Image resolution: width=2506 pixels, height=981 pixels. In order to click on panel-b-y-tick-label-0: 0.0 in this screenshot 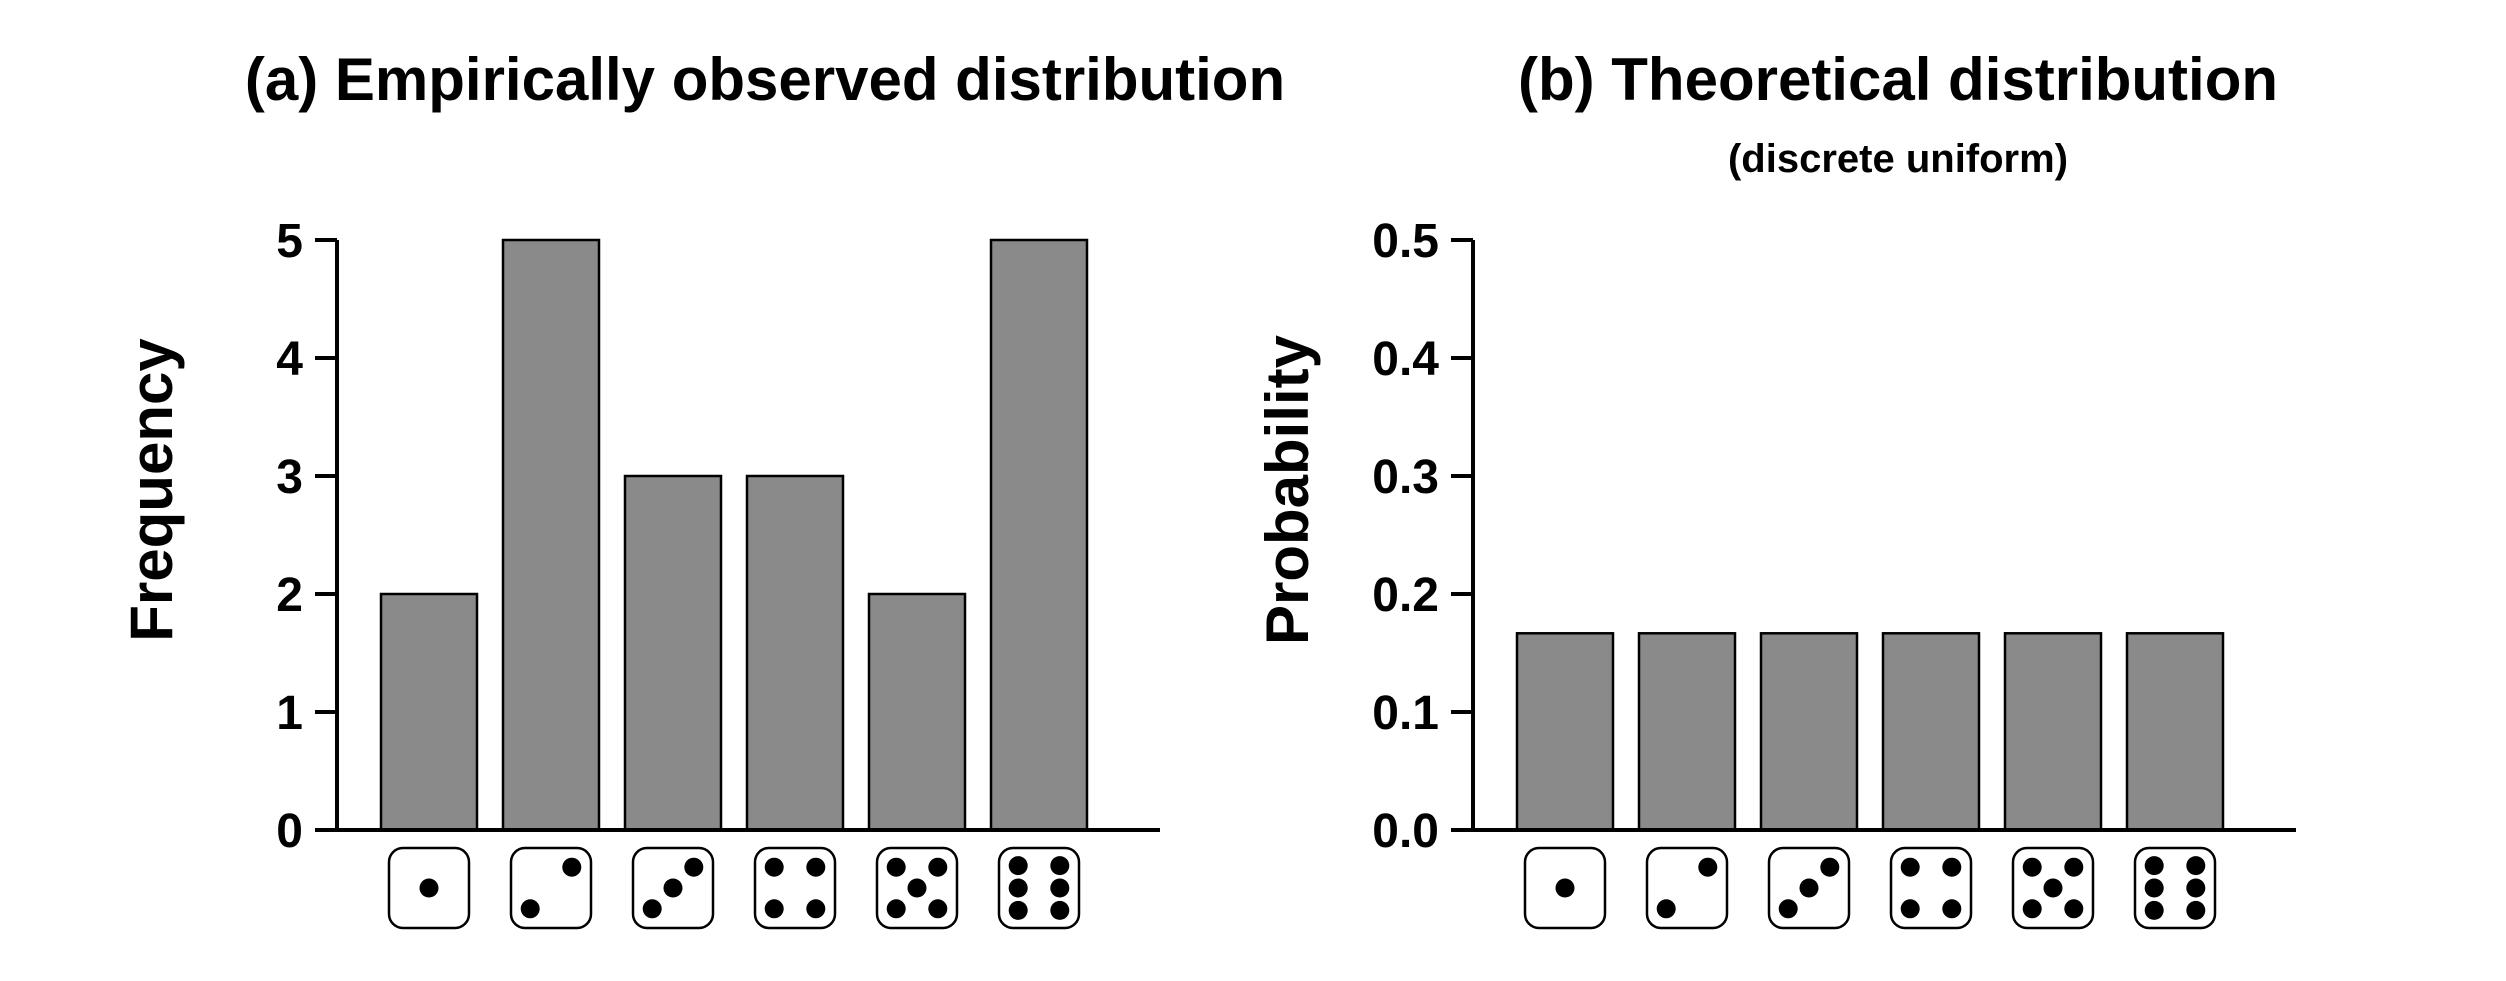, I will do `click(1405, 831)`.